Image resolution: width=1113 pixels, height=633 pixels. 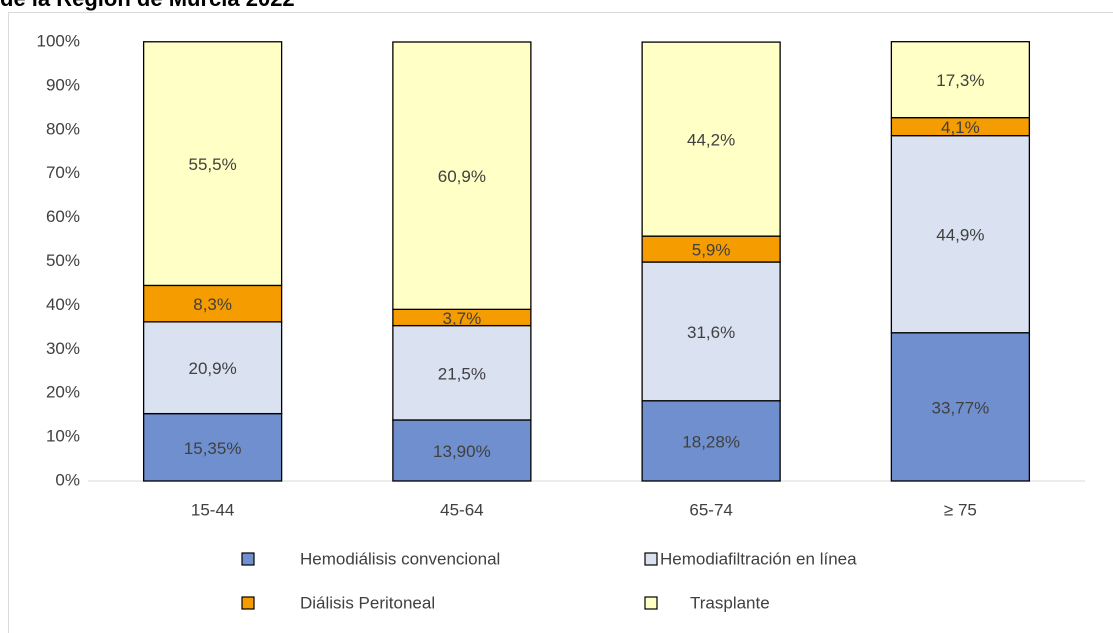 I want to click on y-tick-label: 30%, so click(x=63, y=348).